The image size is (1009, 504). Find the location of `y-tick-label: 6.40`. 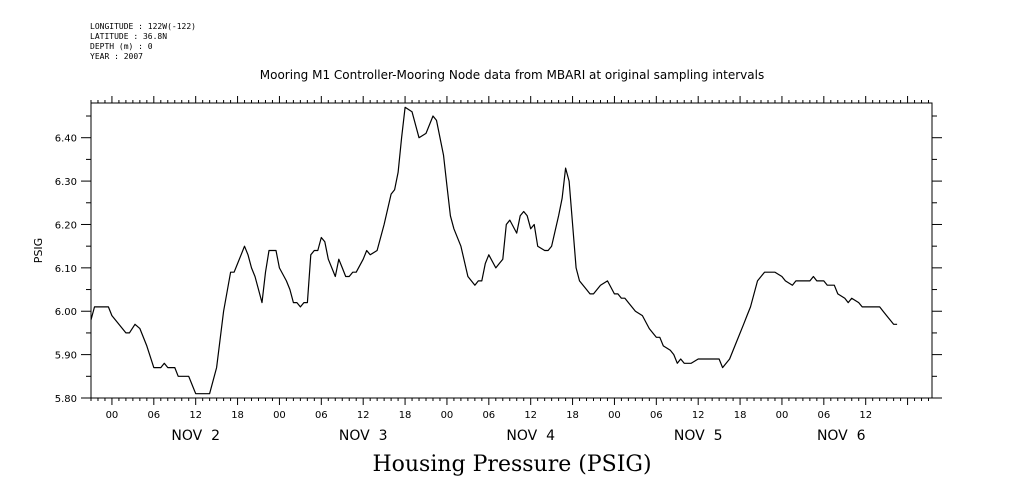

y-tick-label: 6.40 is located at coordinates (66, 139).